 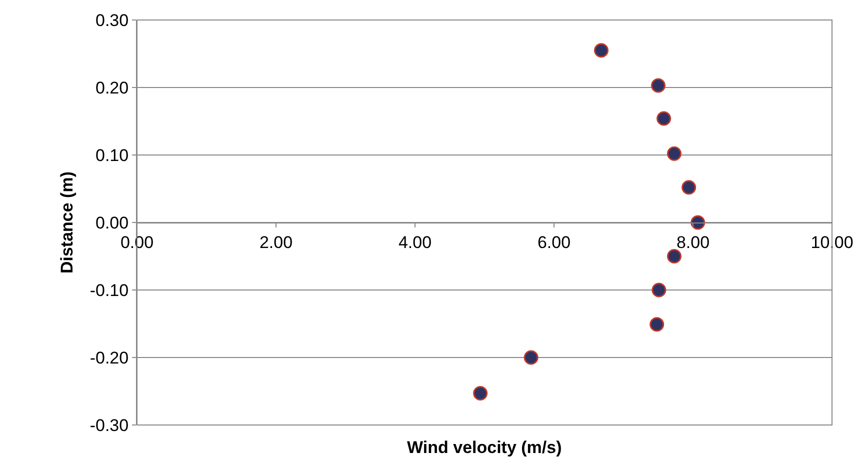 What do you see at coordinates (112, 155) in the screenshot?
I see `y-tick-label: 0.10` at bounding box center [112, 155].